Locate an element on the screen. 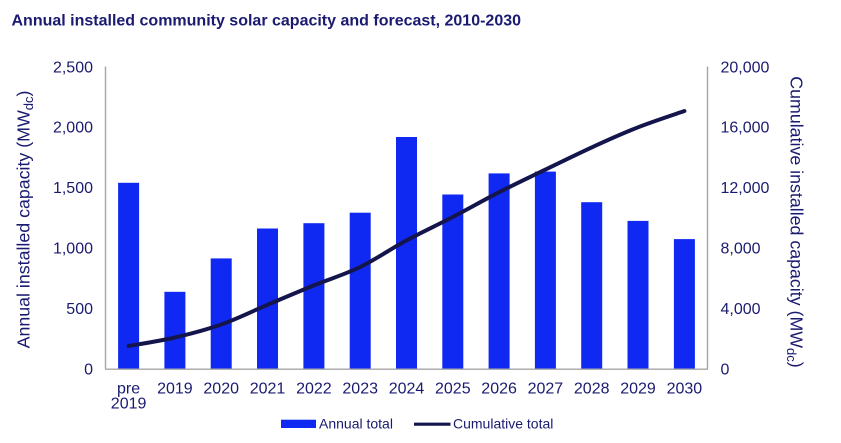 The image size is (841, 443). svg-text: 2020 is located at coordinates (221, 388).